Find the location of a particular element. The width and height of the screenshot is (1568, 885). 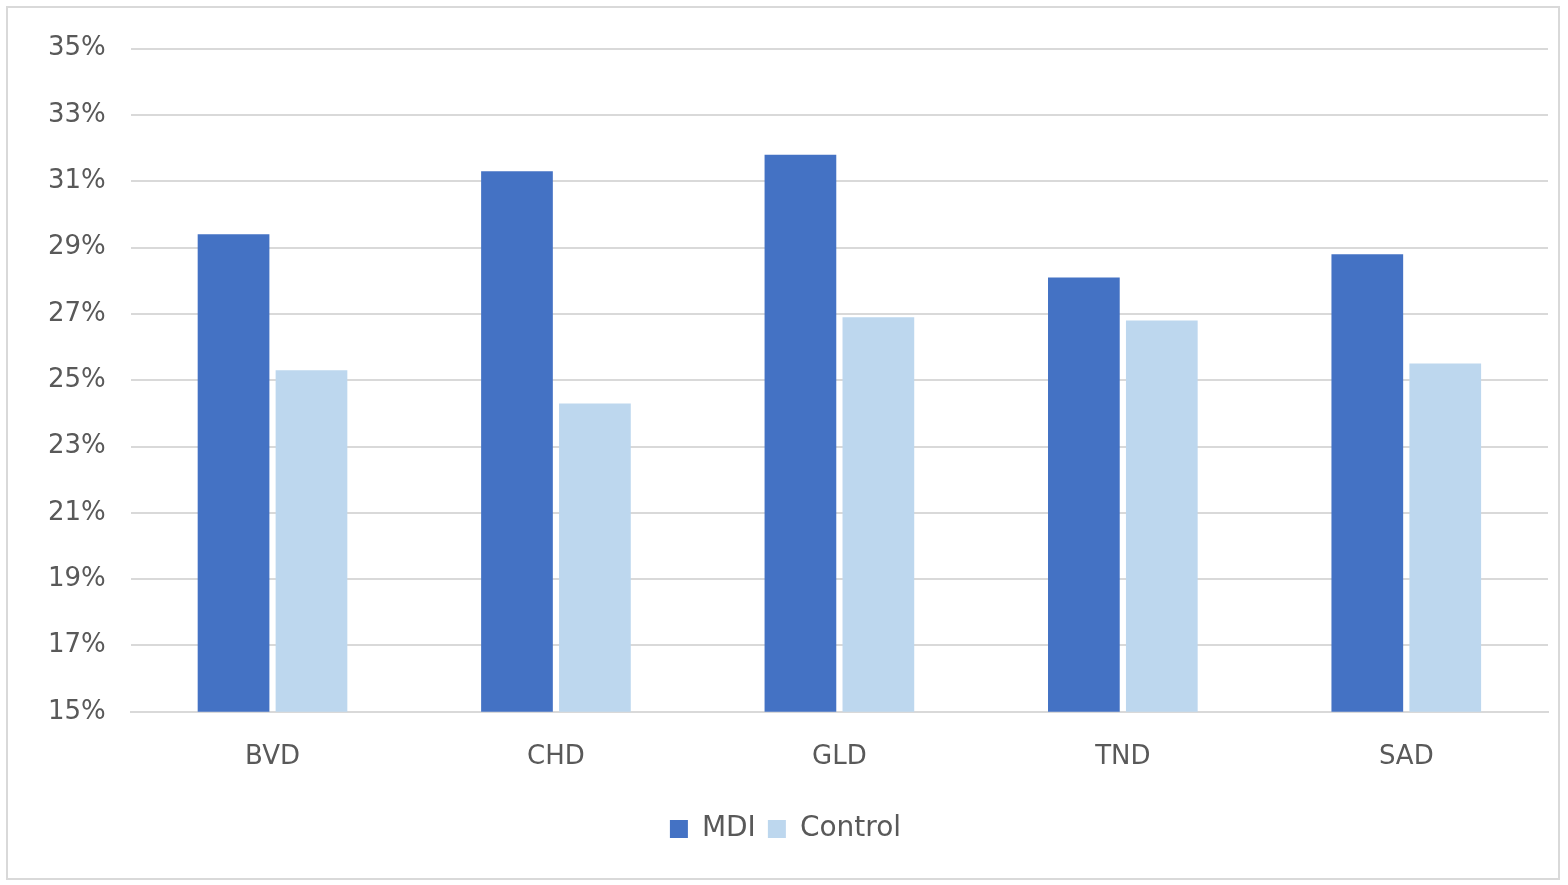

x-tick-label: GLD is located at coordinates (839, 755).